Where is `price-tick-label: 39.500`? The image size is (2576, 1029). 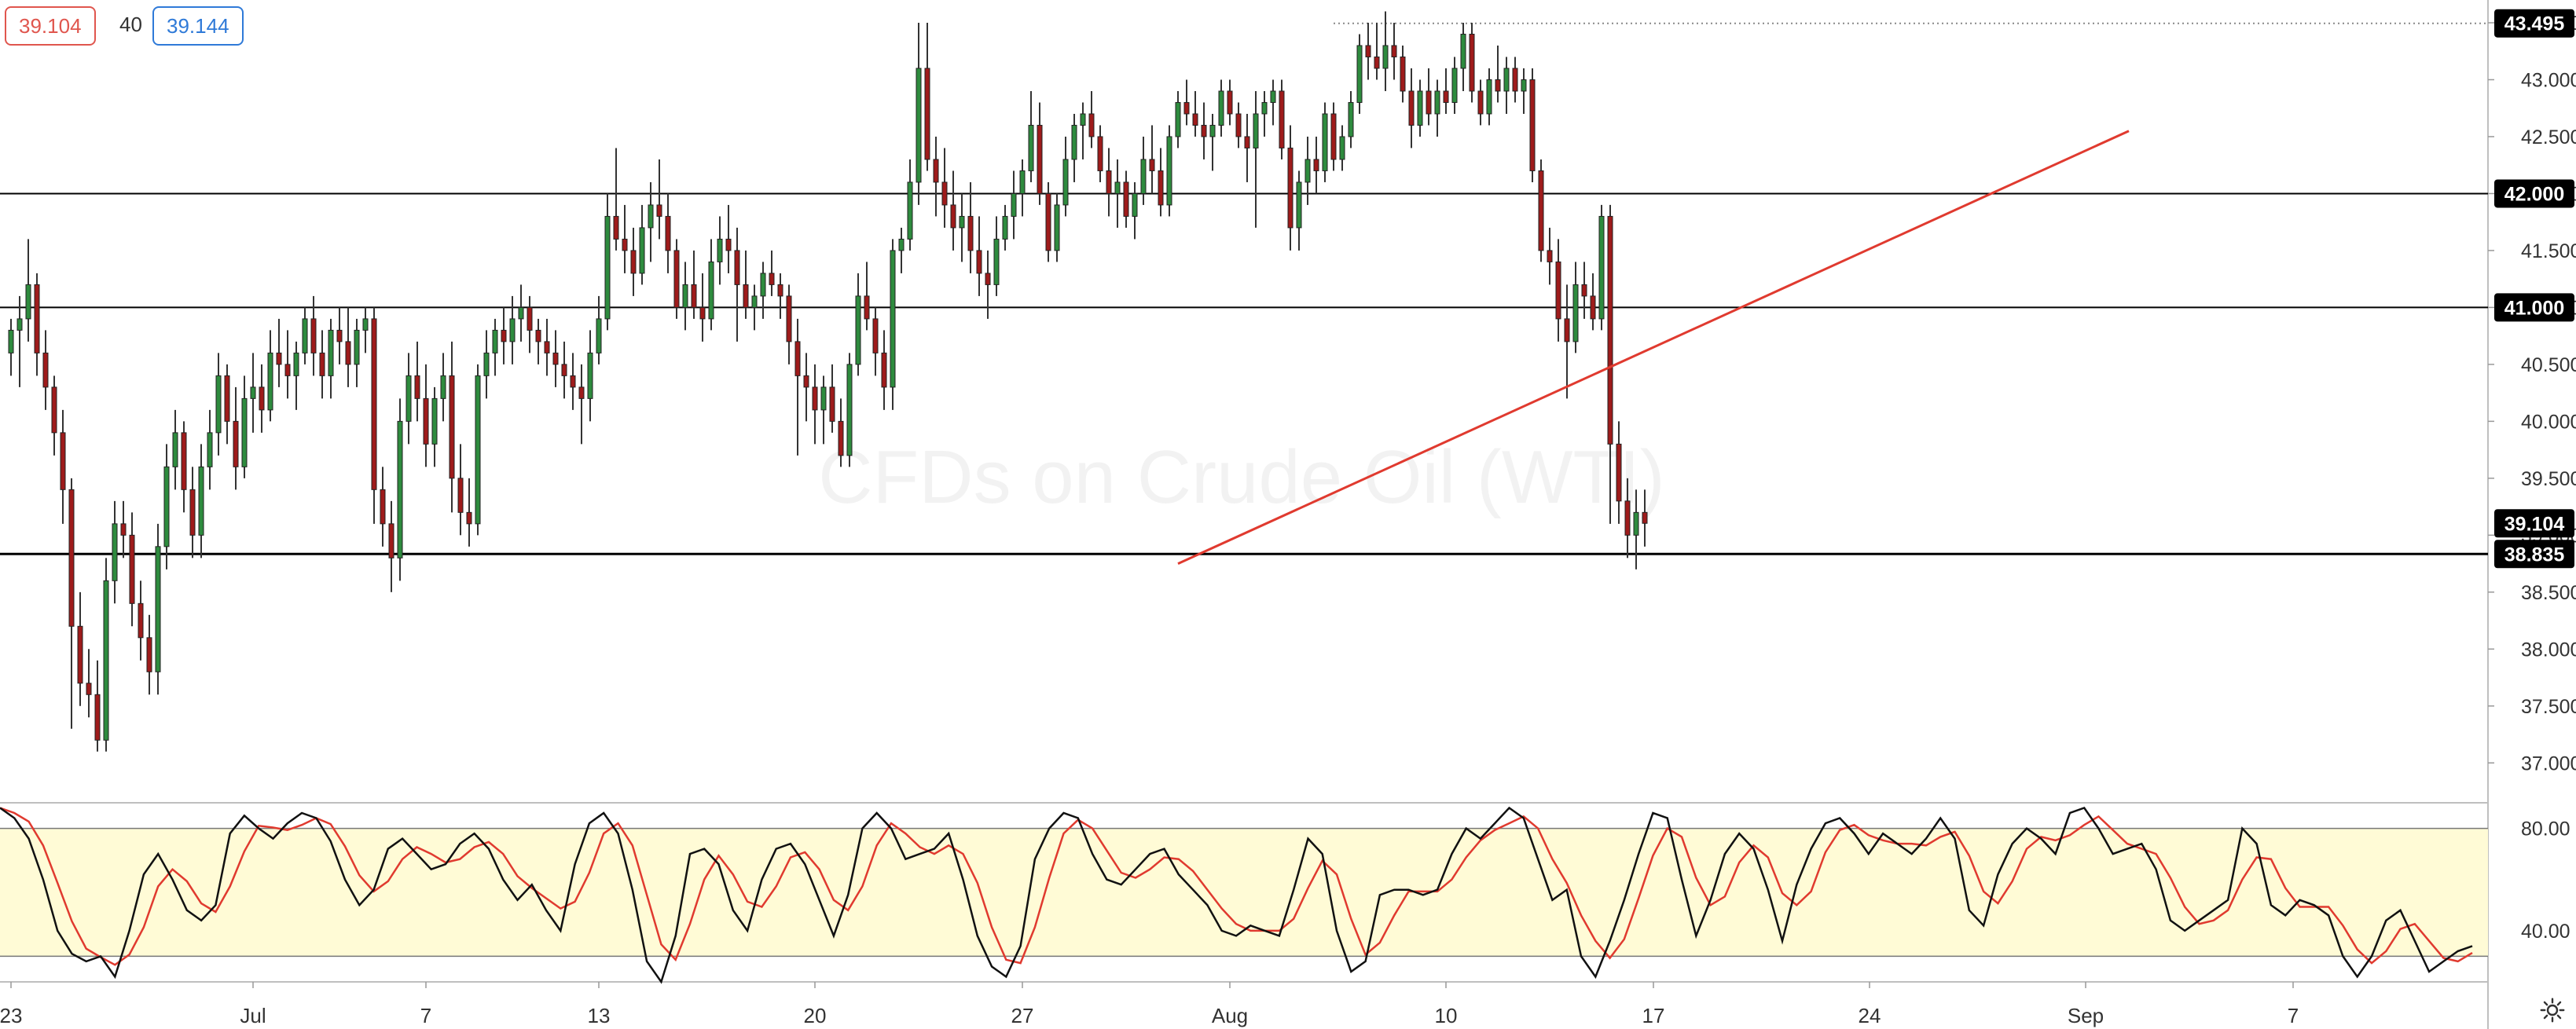
price-tick-label: 39.500 is located at coordinates (2548, 479).